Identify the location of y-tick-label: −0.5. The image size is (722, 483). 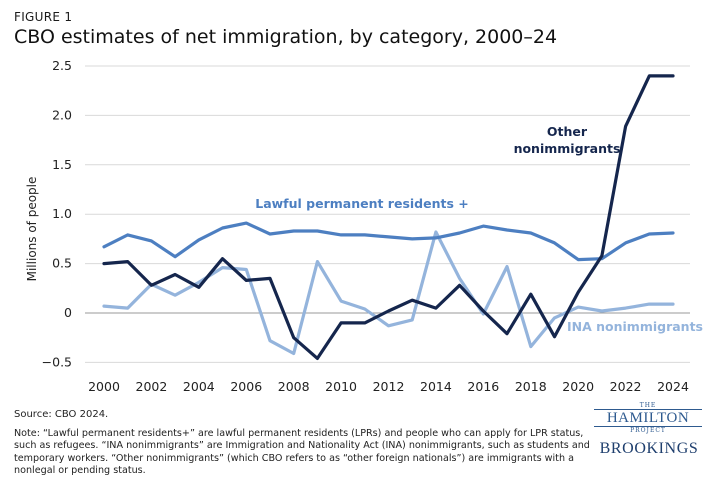
(57, 361).